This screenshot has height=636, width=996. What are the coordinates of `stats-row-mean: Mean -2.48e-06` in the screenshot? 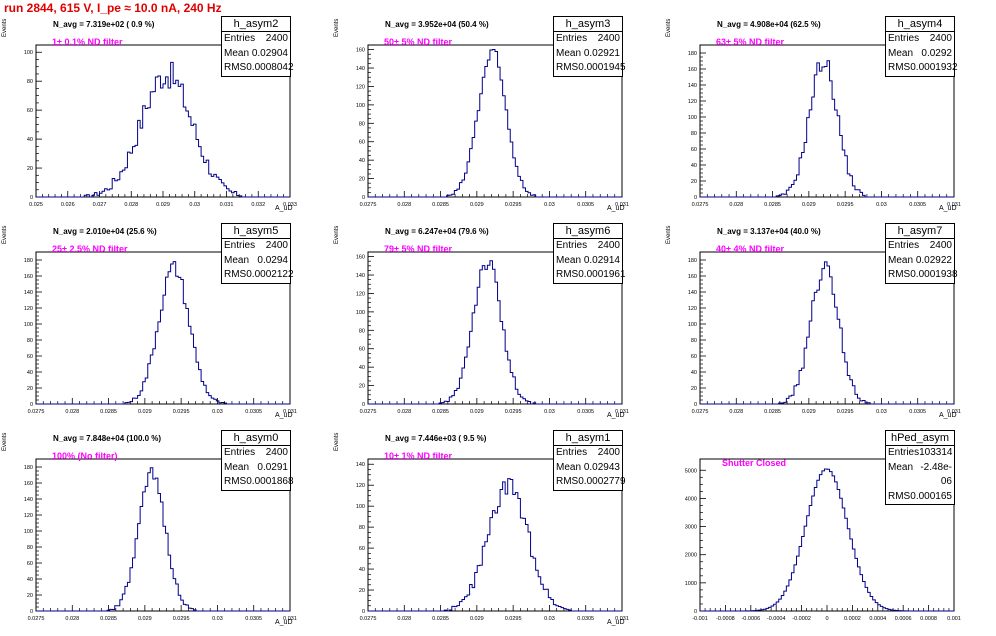 It's located at (920, 475).